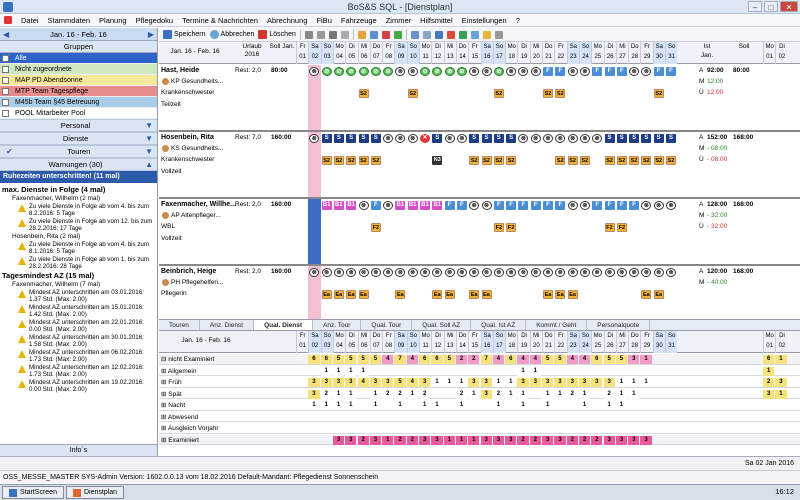 This screenshot has width=800, height=500. What do you see at coordinates (78, 138) in the screenshot?
I see `dienste-section: Dienste ▼` at bounding box center [78, 138].